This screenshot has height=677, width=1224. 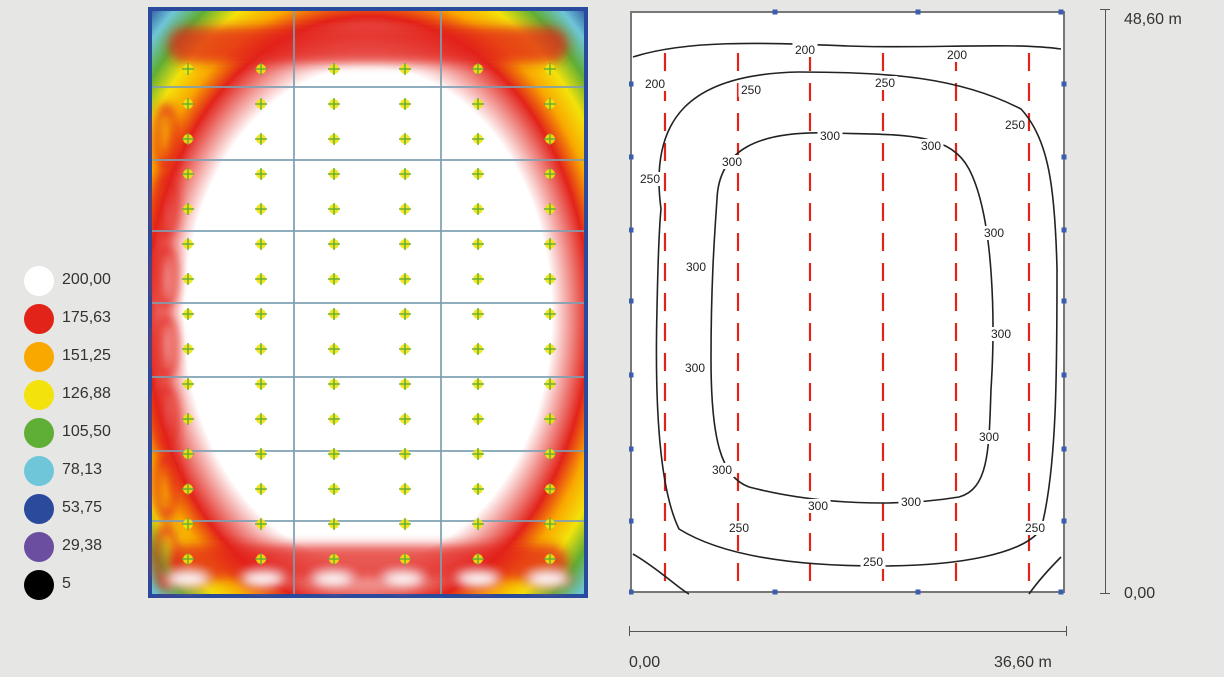 I want to click on legend-label: 200,00, so click(x=86, y=279).